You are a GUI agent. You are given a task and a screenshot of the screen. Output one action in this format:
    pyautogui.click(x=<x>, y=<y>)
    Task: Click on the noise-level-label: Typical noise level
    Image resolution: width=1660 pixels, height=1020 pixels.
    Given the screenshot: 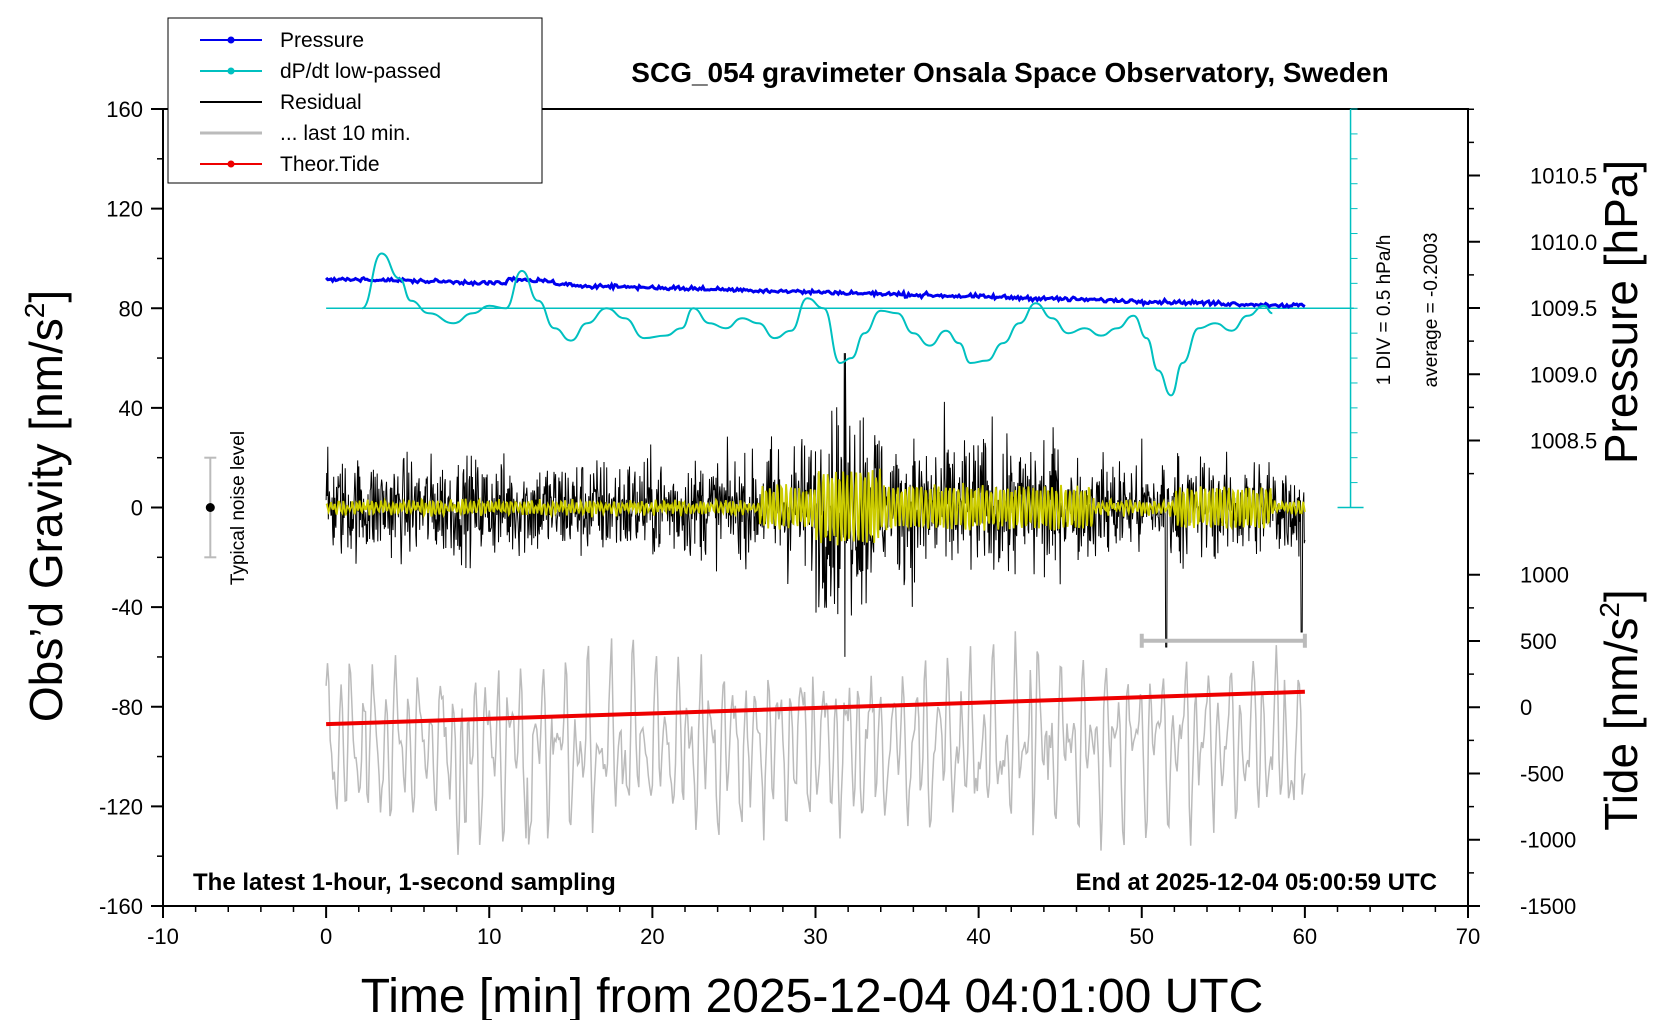 What is the action you would take?
    pyautogui.click(x=238, y=508)
    